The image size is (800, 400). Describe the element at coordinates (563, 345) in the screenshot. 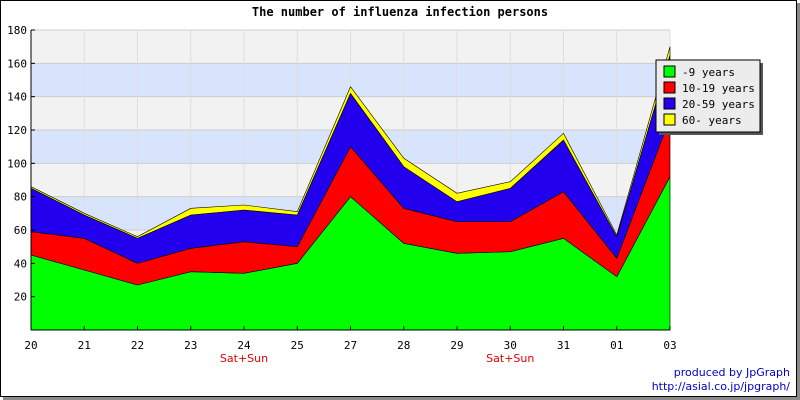

I see `x-tick-label: 31` at that location.